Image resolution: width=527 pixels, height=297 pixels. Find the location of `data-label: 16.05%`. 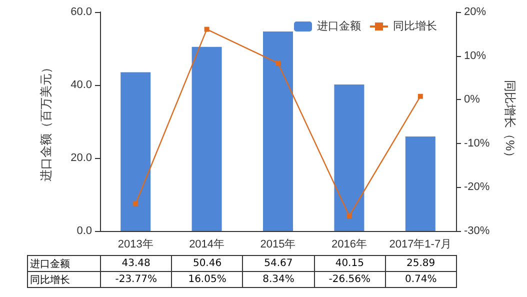

data-label: 16.05% is located at coordinates (207, 280).